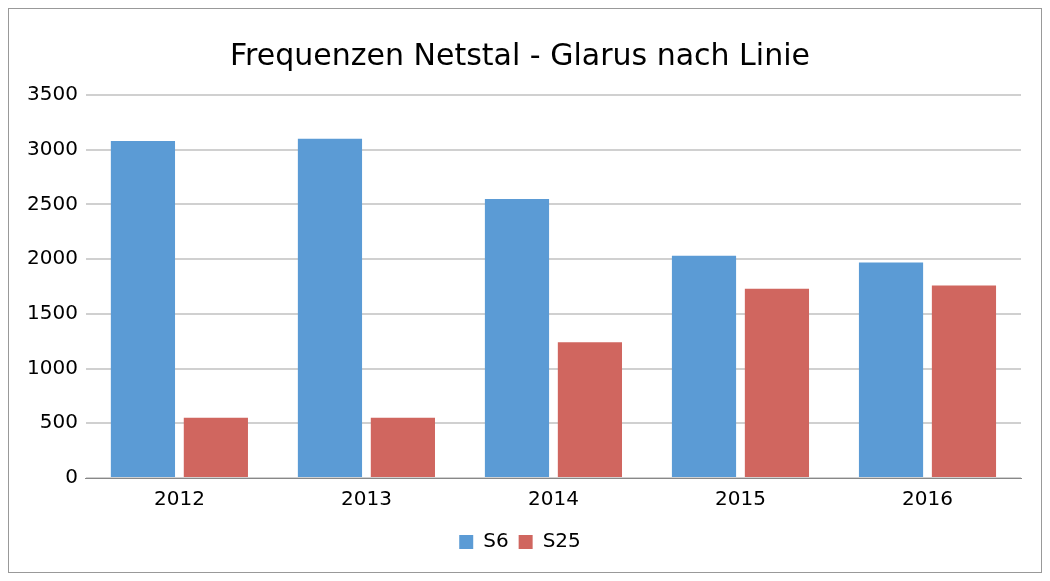  I want to click on y-tick-label: 1500, so click(52, 312).